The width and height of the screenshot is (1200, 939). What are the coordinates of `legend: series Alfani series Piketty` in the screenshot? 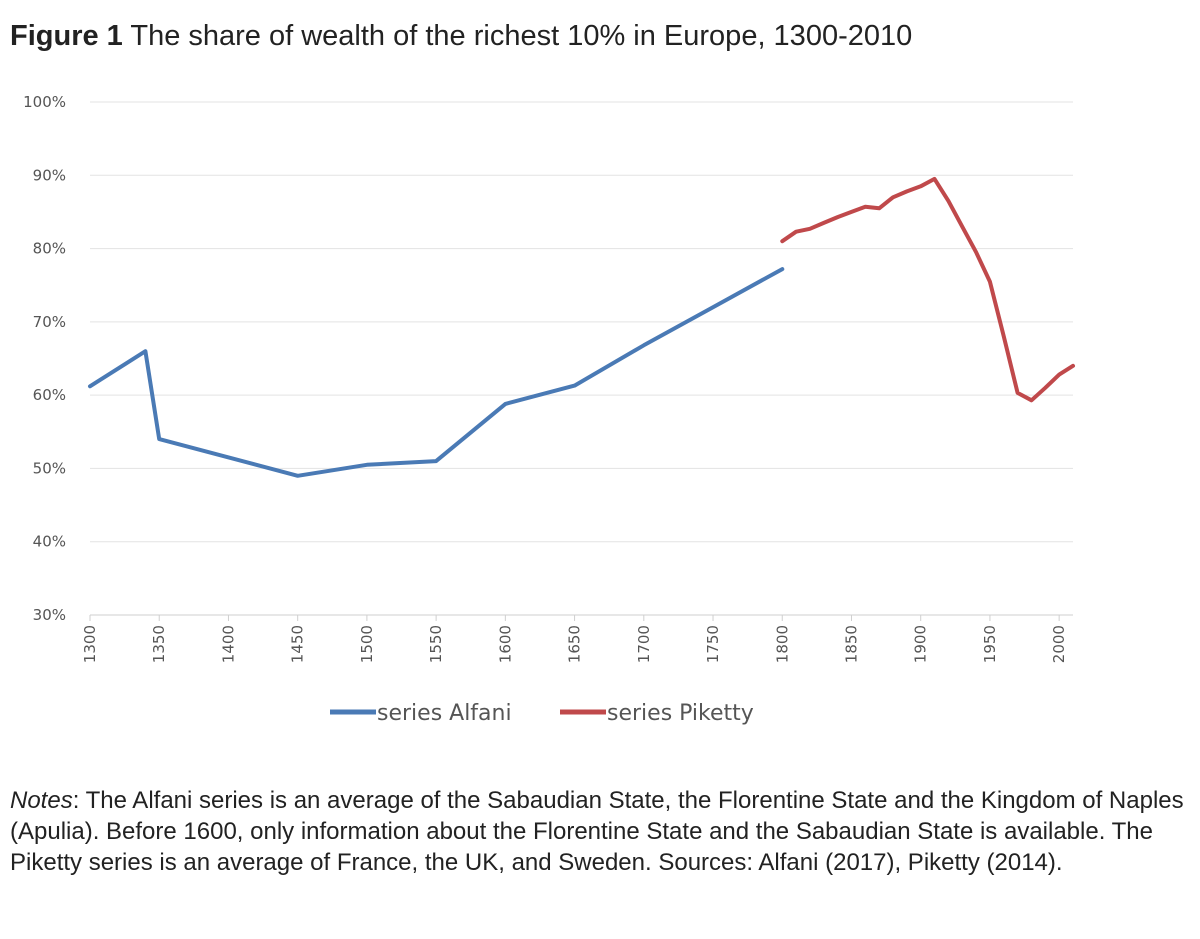 It's located at (542, 713).